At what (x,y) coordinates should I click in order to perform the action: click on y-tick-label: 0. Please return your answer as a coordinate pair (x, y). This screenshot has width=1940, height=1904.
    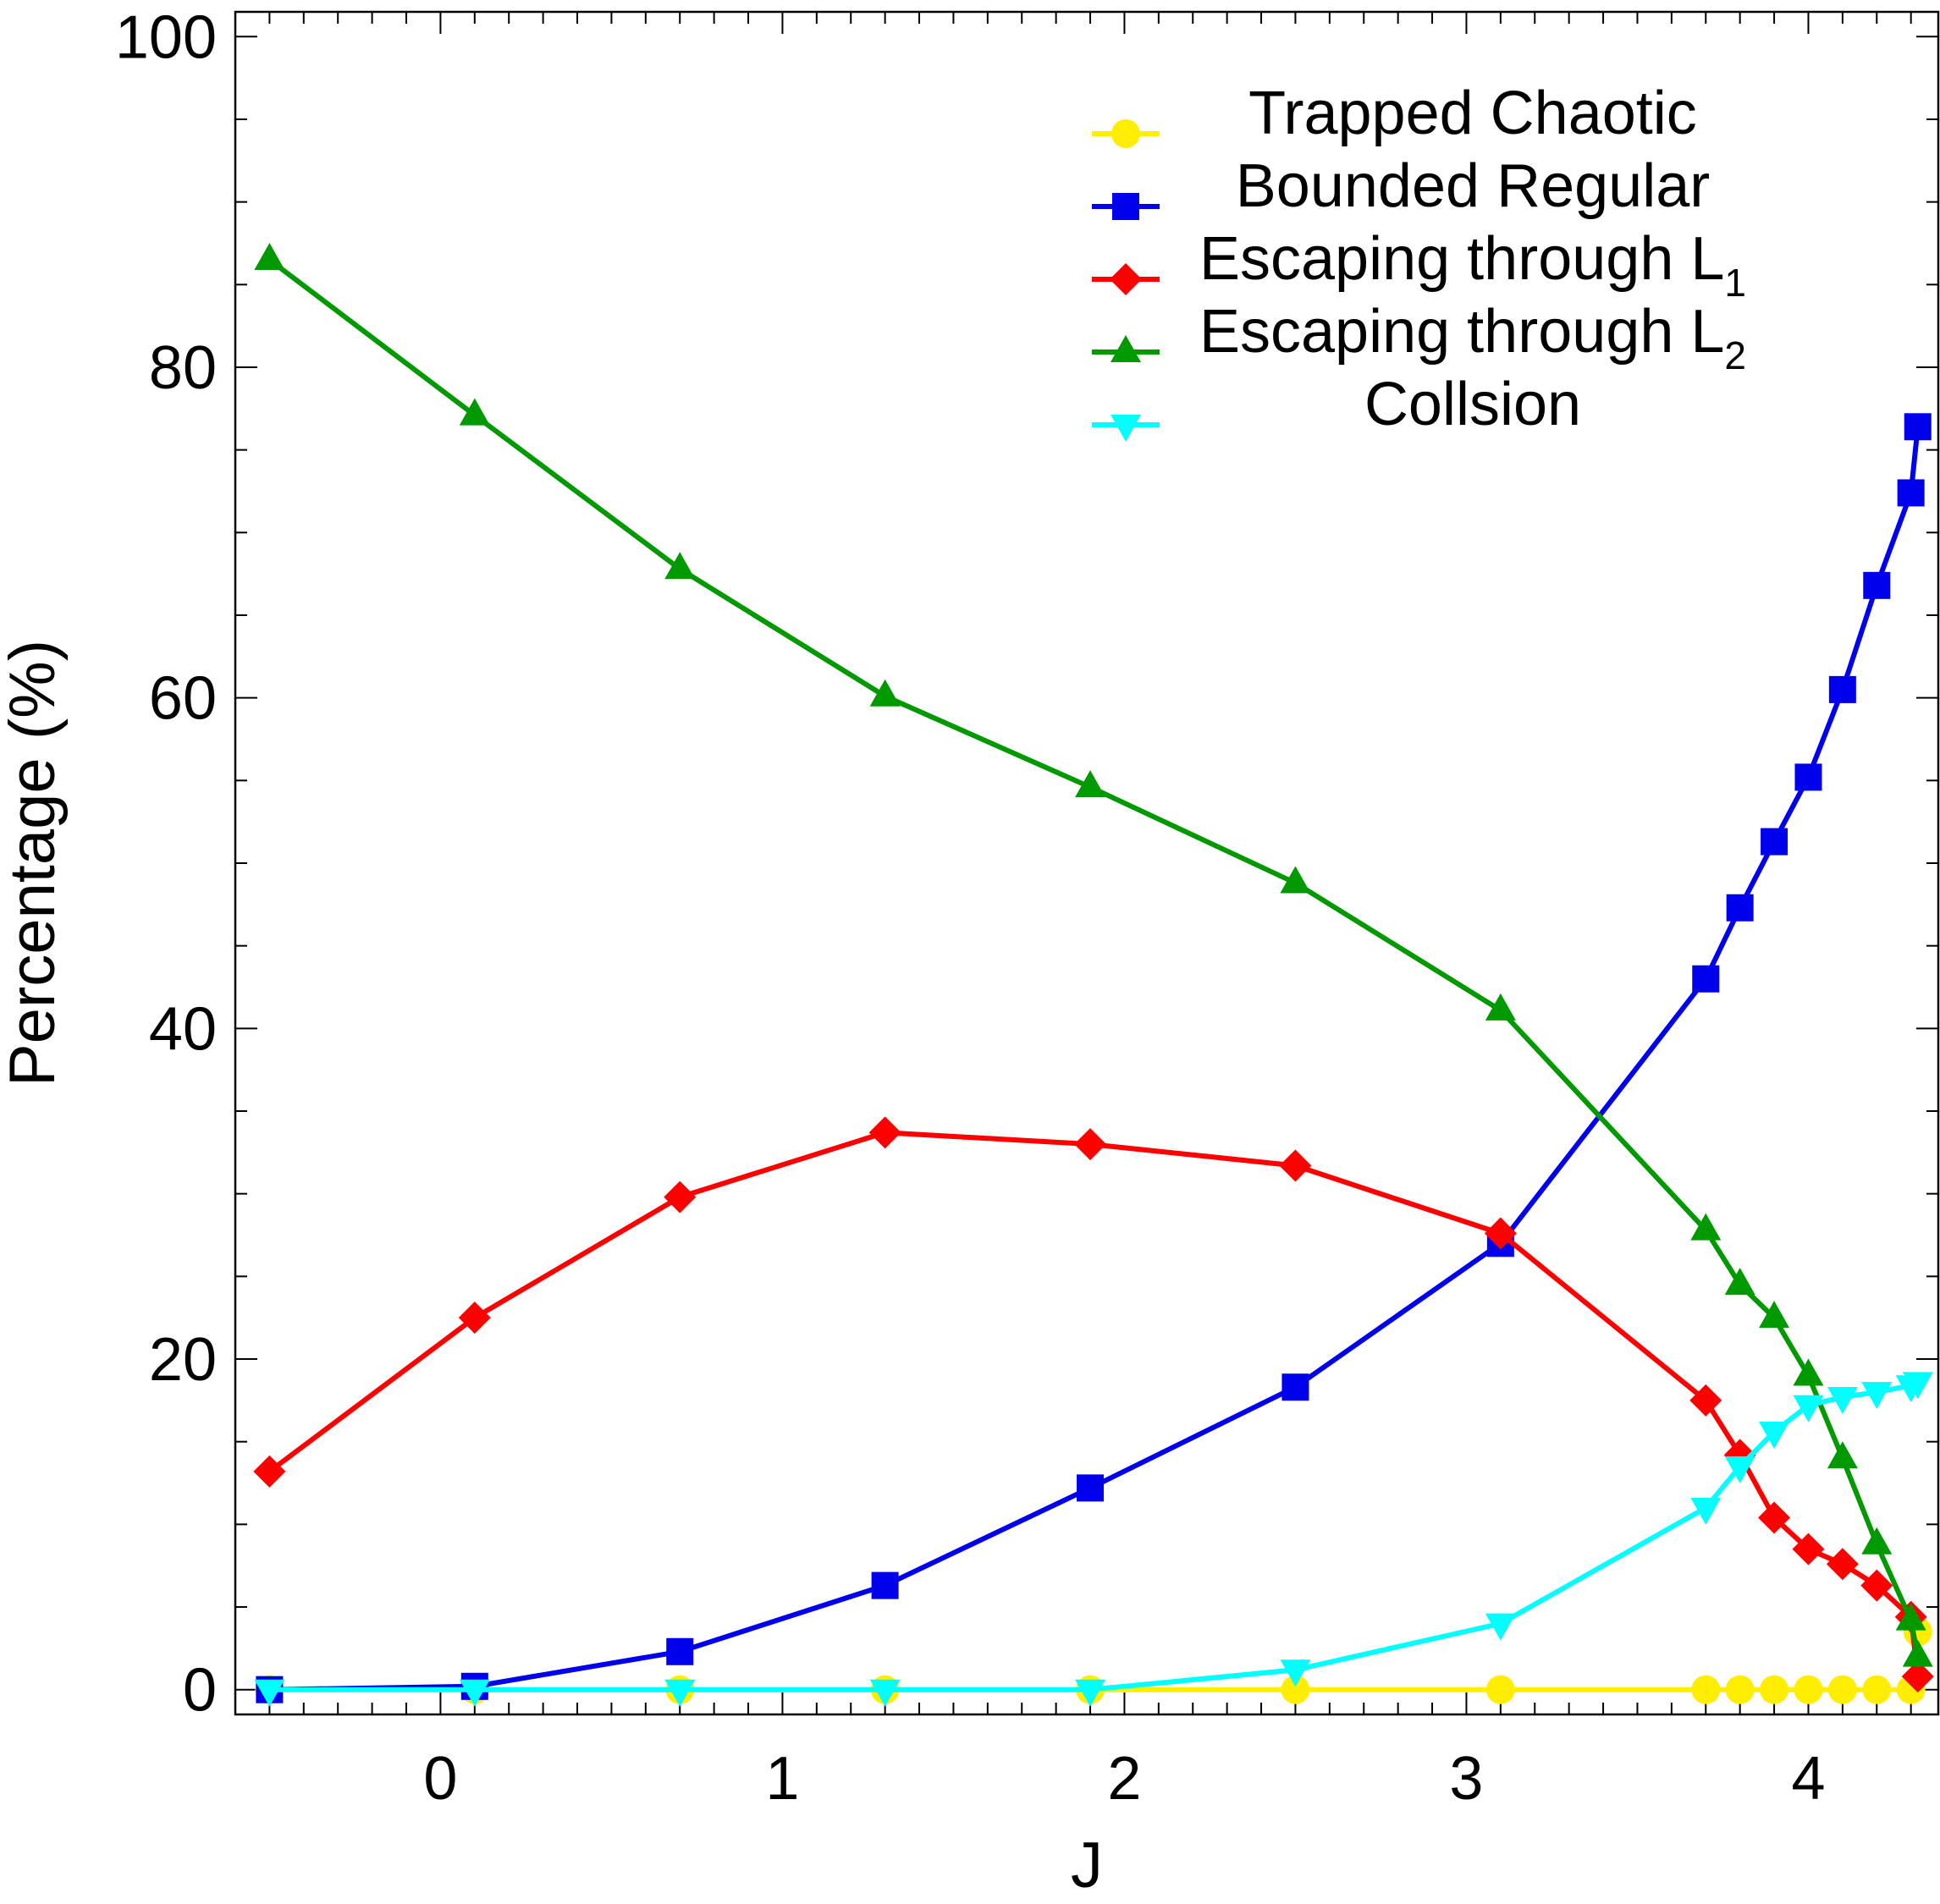
    Looking at the image, I should click on (200, 1691).